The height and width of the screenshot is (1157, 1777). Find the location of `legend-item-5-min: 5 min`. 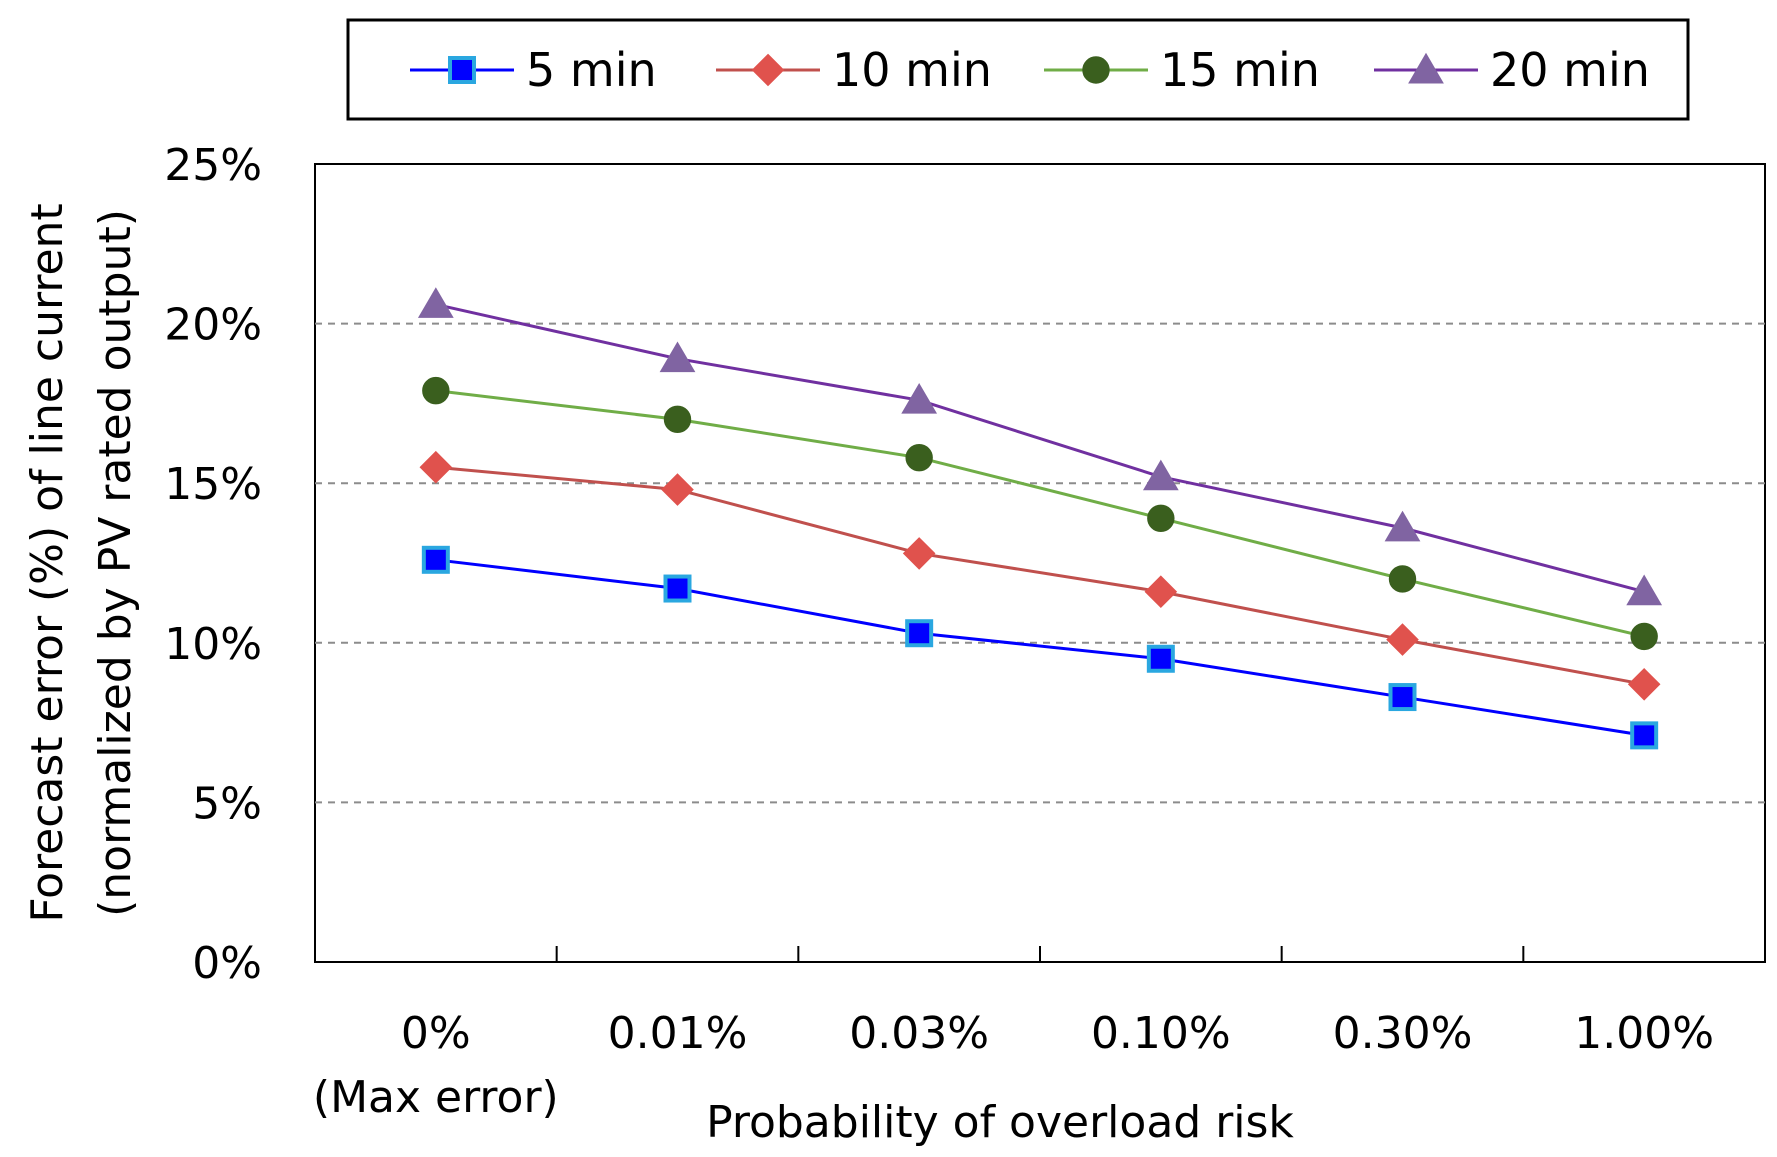

legend-item-5-min: 5 min is located at coordinates (533, 70).